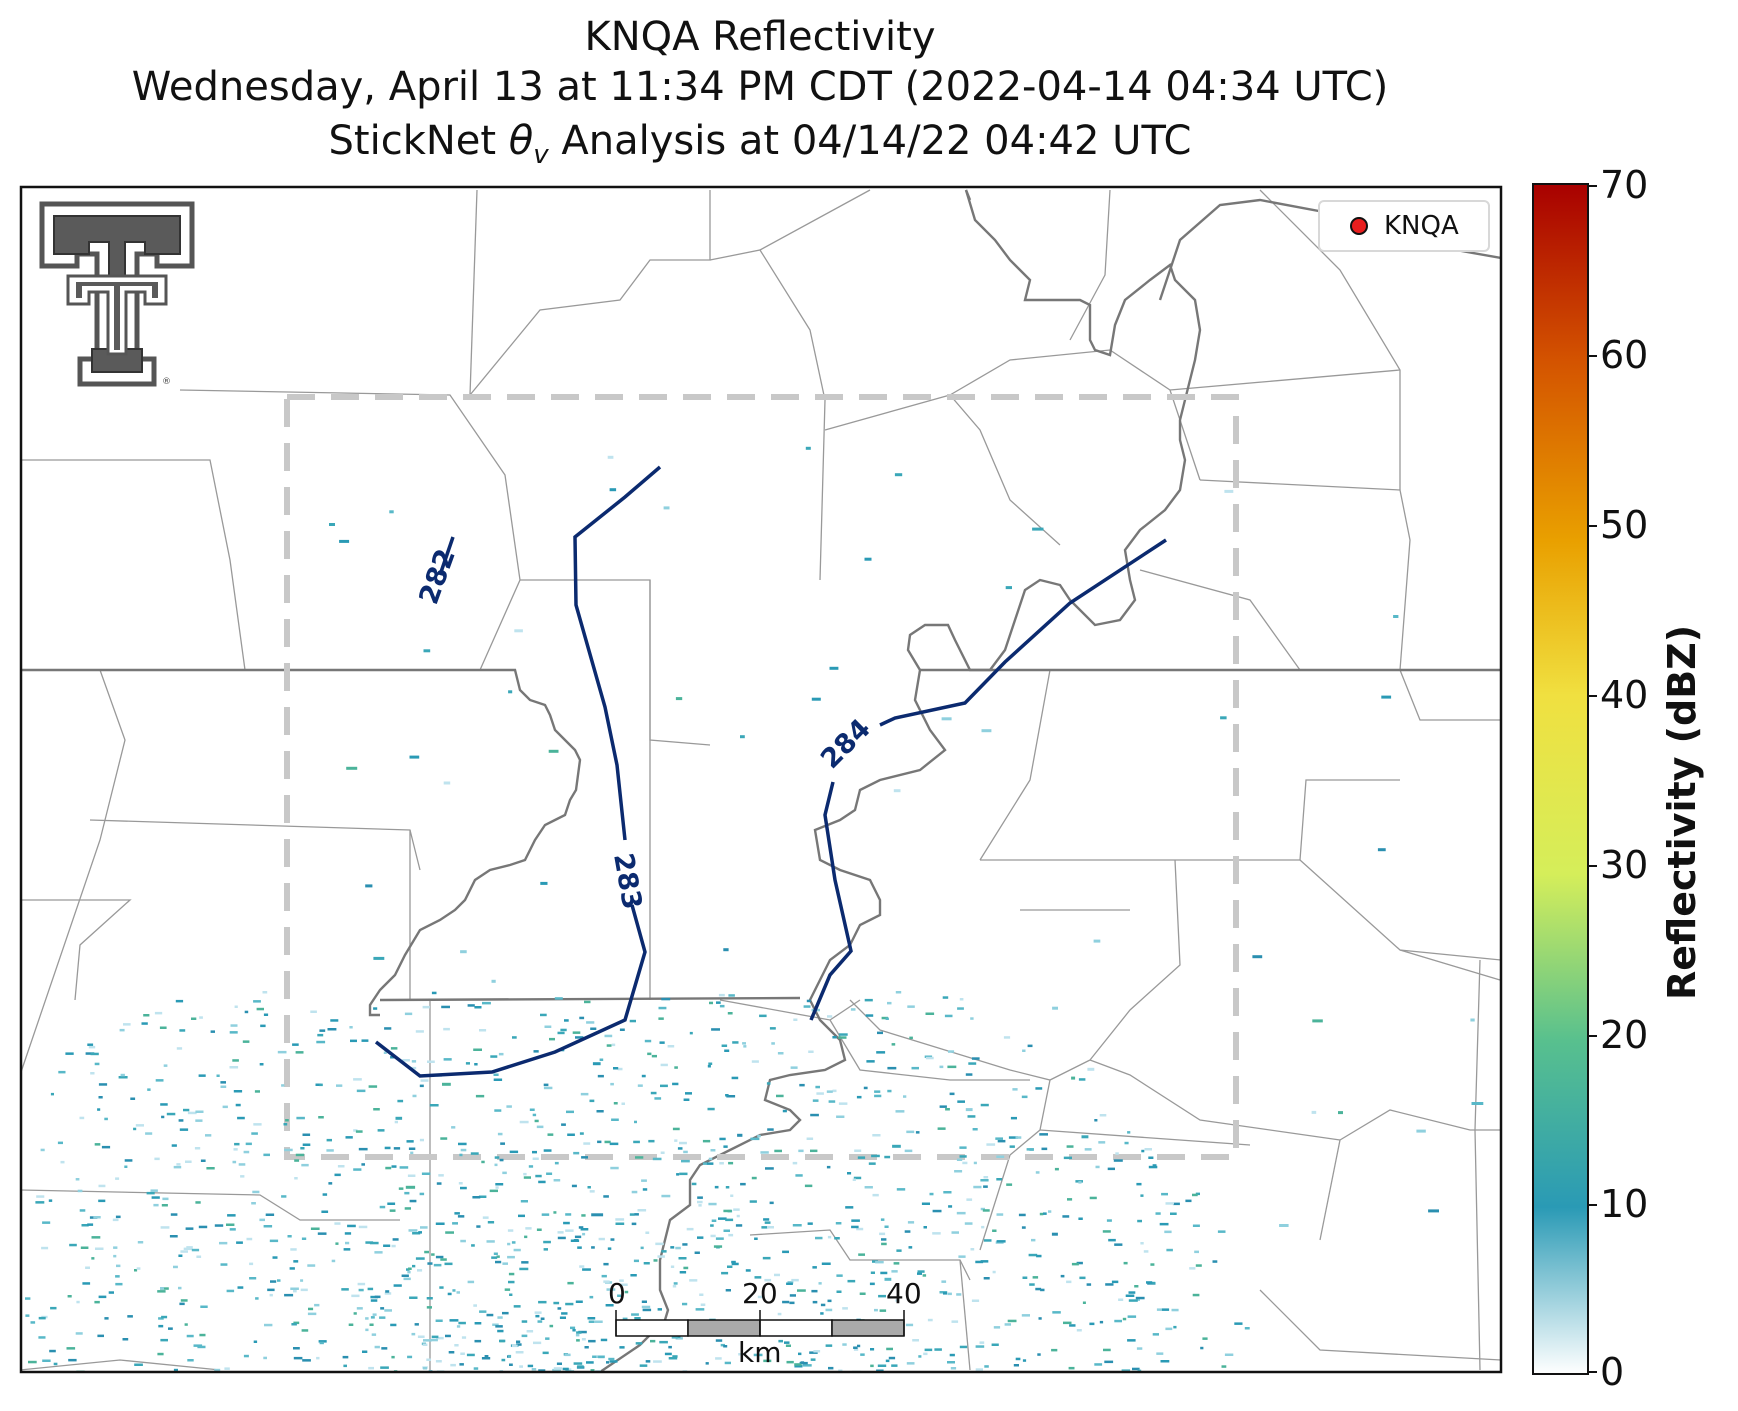 The image size is (1738, 1411). What do you see at coordinates (760, 1323) in the screenshot?
I see `scale-bar` at bounding box center [760, 1323].